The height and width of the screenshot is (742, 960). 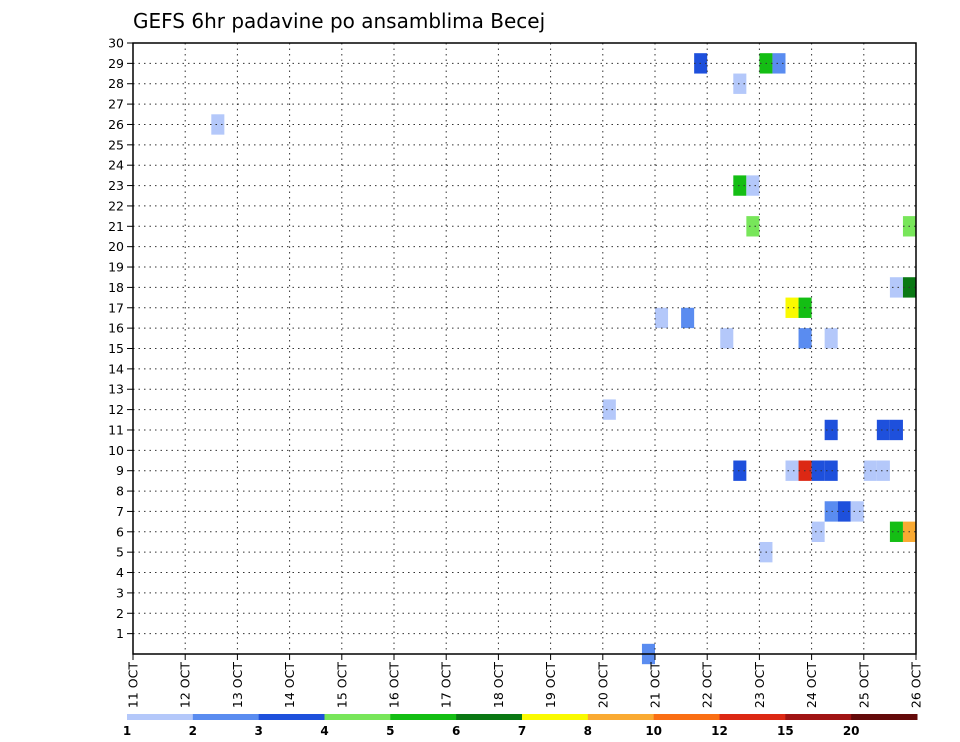 I want to click on colorbar-label: 1, so click(x=127, y=731).